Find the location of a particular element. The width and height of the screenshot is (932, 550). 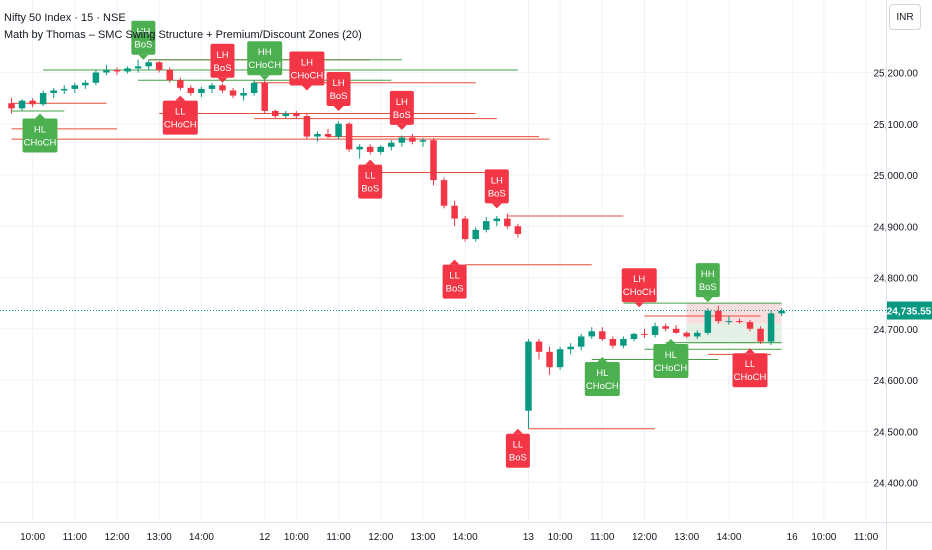

y-tick-label: 24,400.00 is located at coordinates (896, 484).